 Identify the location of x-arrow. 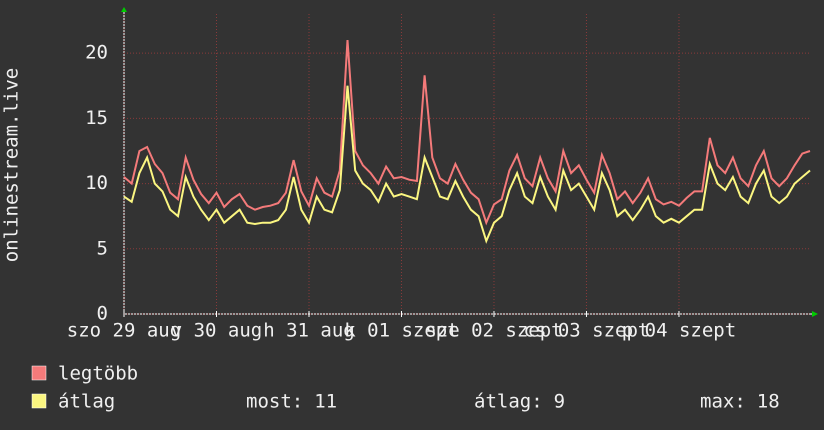
(815, 314).